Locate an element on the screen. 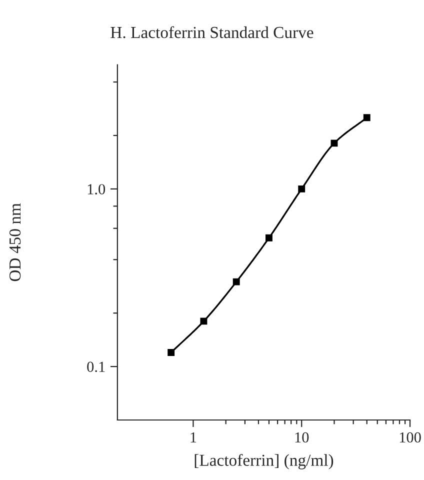  chart-title: H. Lactoferrin Standard Curve is located at coordinates (212, 32).